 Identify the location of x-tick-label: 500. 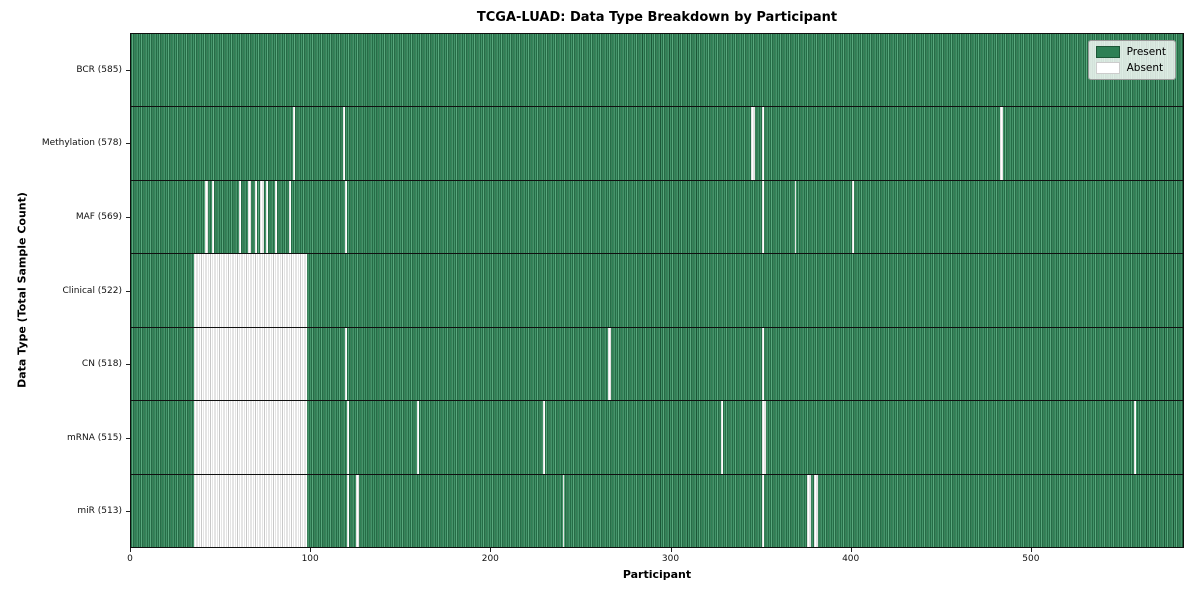
(1031, 559).